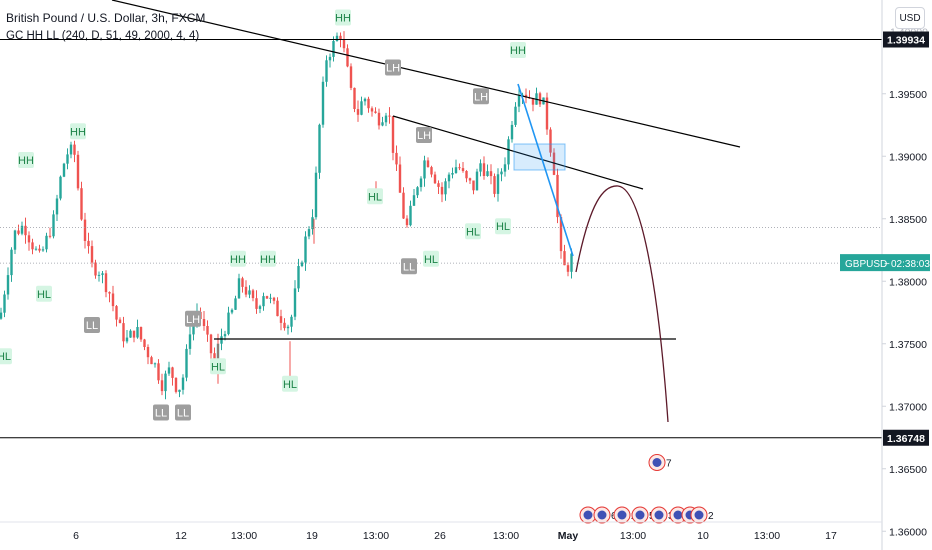  Describe the element at coordinates (908, 470) in the screenshot. I see `y-tick-label: 1.36500` at that location.